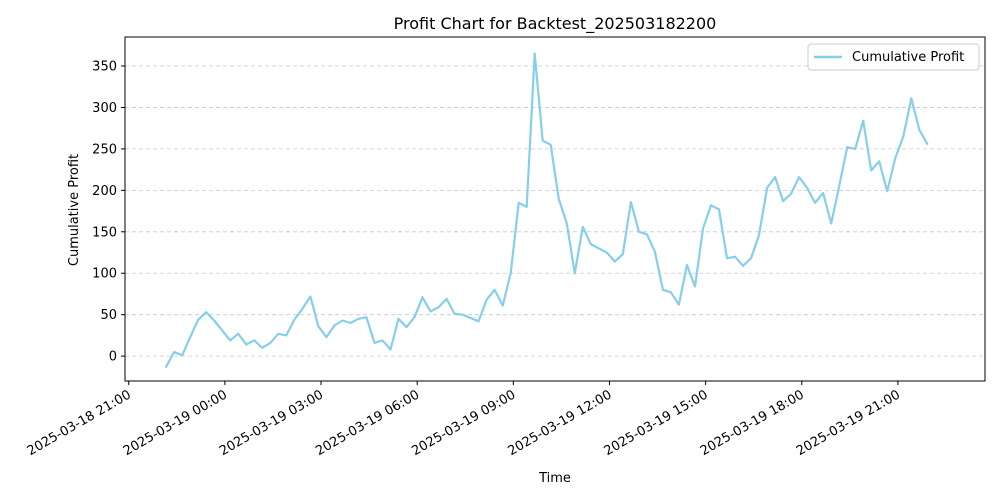  I want to click on y-tick-label: 250, so click(104, 149).